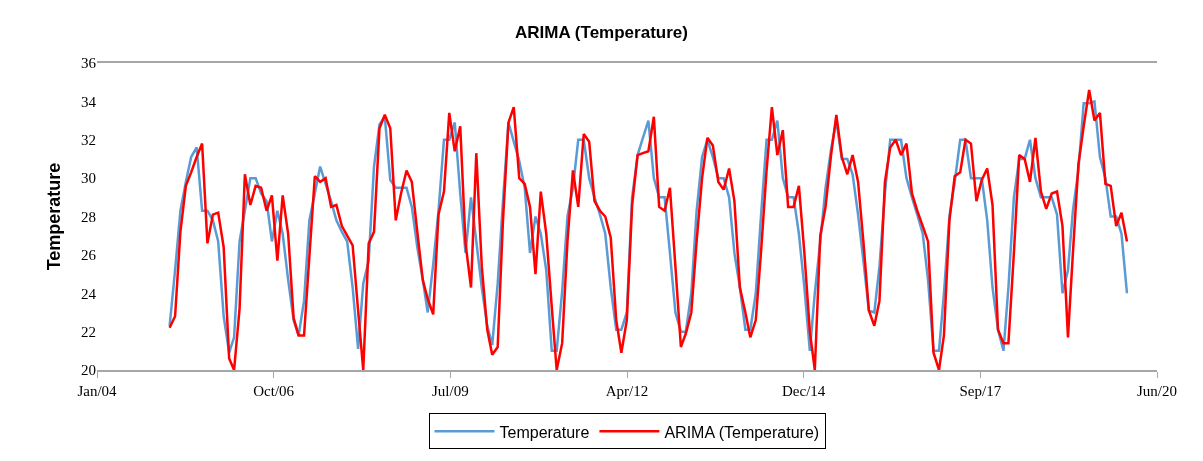  I want to click on x-tick-label: Oct/06, so click(274, 391).